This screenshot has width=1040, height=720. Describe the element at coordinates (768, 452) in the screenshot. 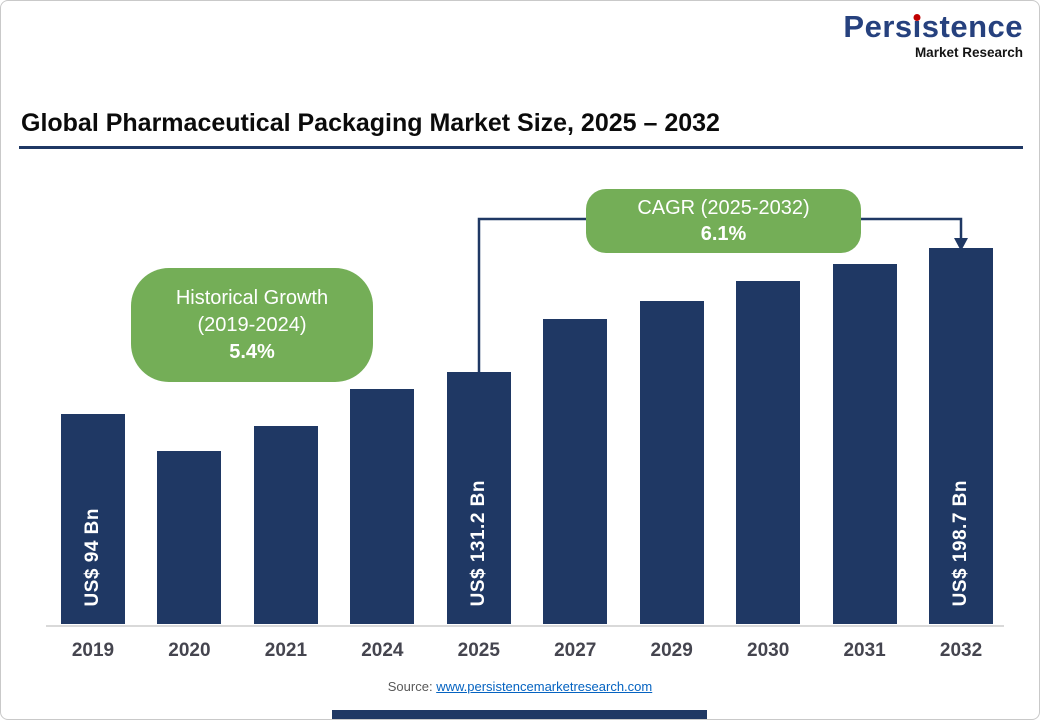

I see `bar-2030` at that location.